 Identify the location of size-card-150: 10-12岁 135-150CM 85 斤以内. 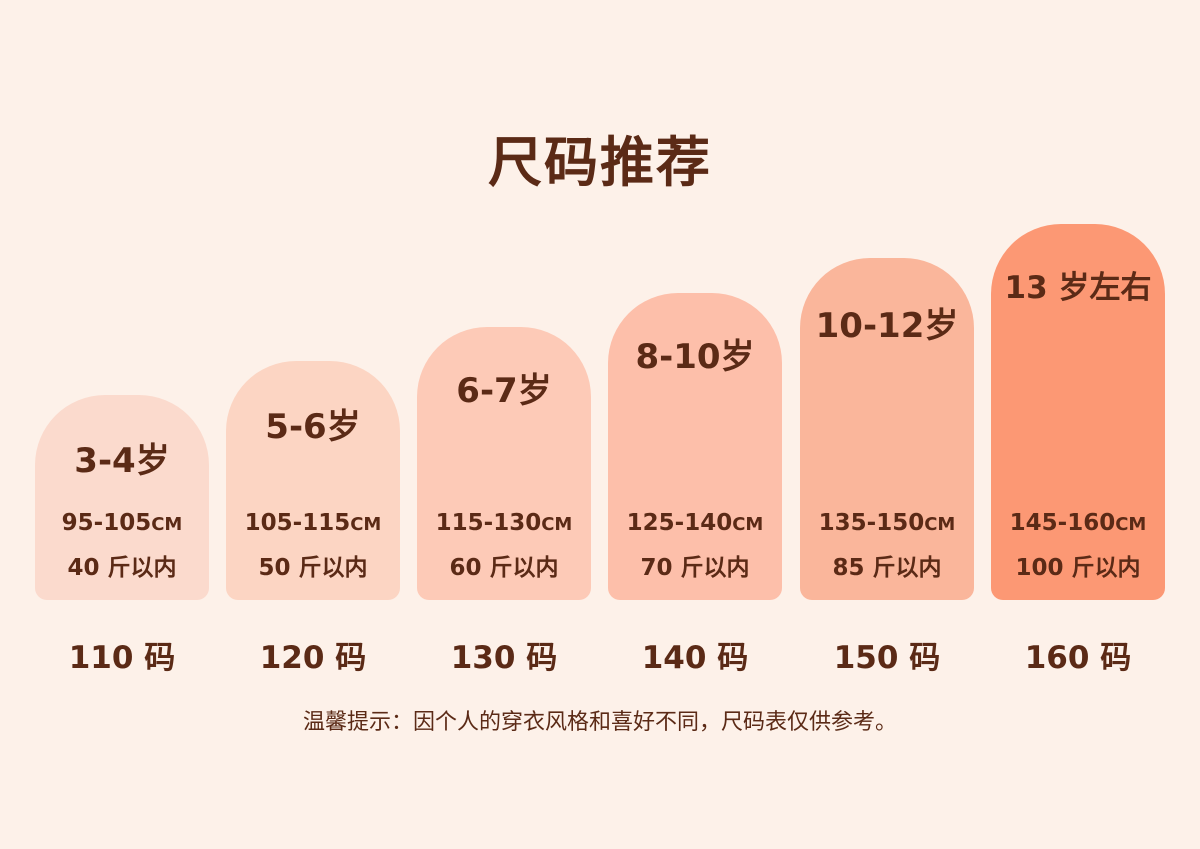
(887, 429).